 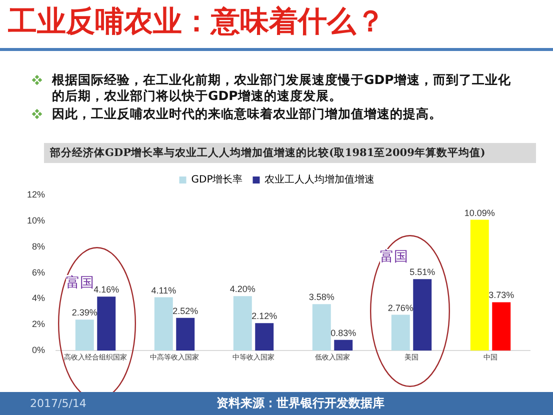 What do you see at coordinates (282, 88) in the screenshot?
I see `text: 根据国际经验，在工业化前期，农业部门发展速度慢于GDP增速，而到了工业化的后期，农业部门将以快于GDP增速的速度发展。` at bounding box center [282, 88].